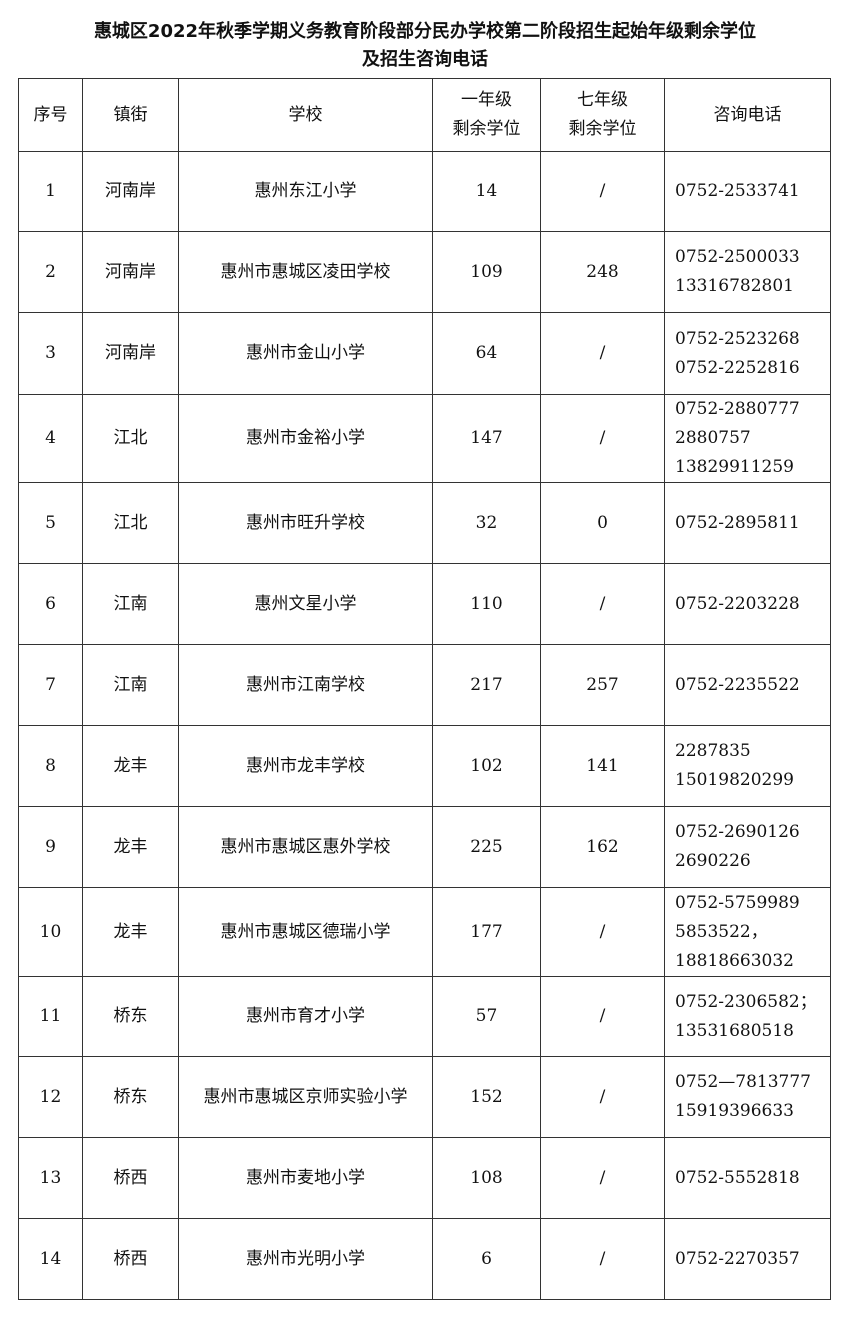  What do you see at coordinates (747, 766) in the screenshot?
I see `cell-phone: 2287835 15019820299` at bounding box center [747, 766].